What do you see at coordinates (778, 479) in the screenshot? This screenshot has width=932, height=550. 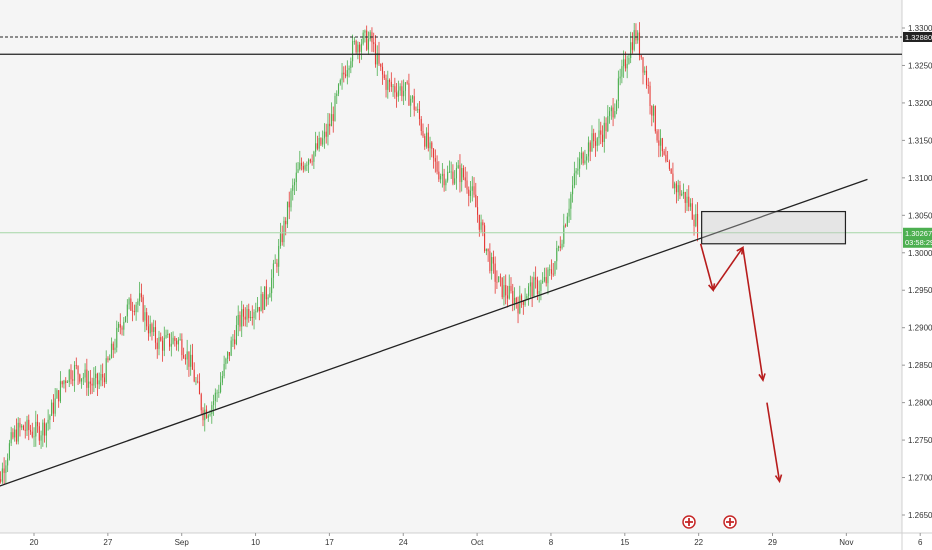 I see `projection-arrowhead` at bounding box center [778, 479].